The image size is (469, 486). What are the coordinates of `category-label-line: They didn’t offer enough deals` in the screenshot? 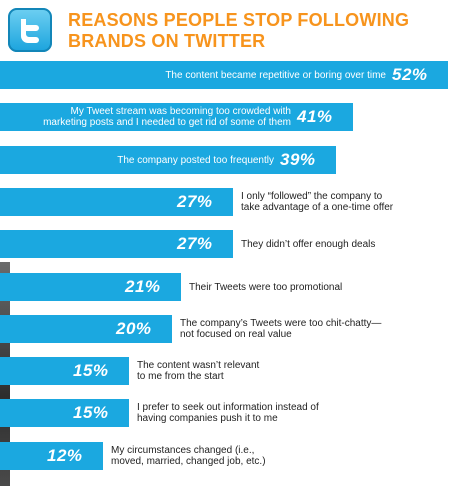 It's located at (308, 244).